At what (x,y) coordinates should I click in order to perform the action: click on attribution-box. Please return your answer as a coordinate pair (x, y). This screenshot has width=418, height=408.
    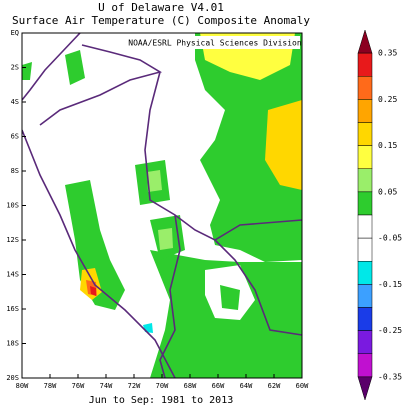
    Looking at the image, I should click on (215, 42).